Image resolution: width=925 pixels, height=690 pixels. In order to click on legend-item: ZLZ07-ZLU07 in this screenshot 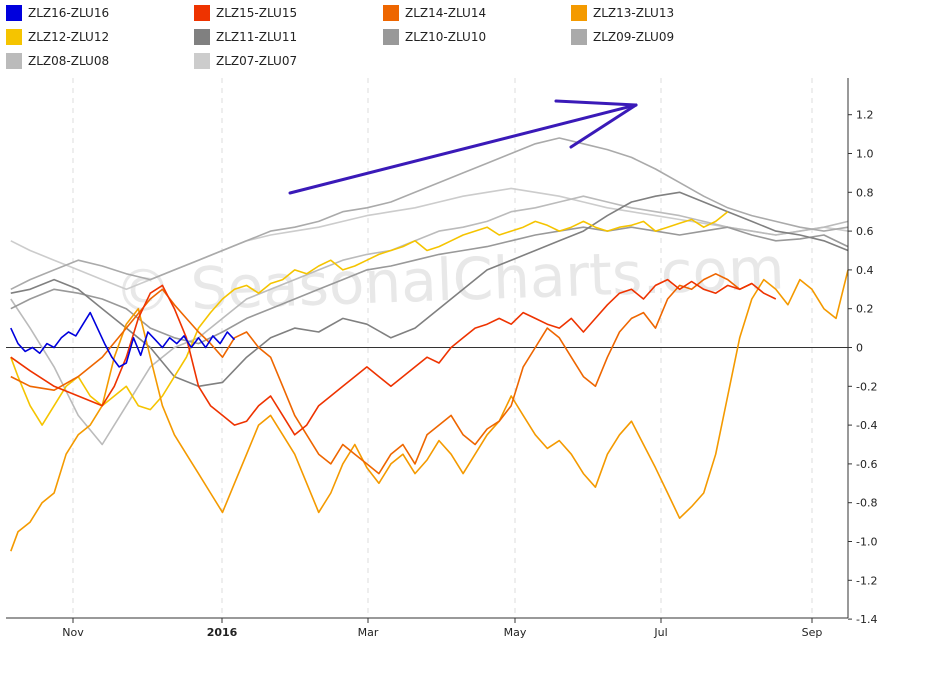, I will do `click(245, 61)`.